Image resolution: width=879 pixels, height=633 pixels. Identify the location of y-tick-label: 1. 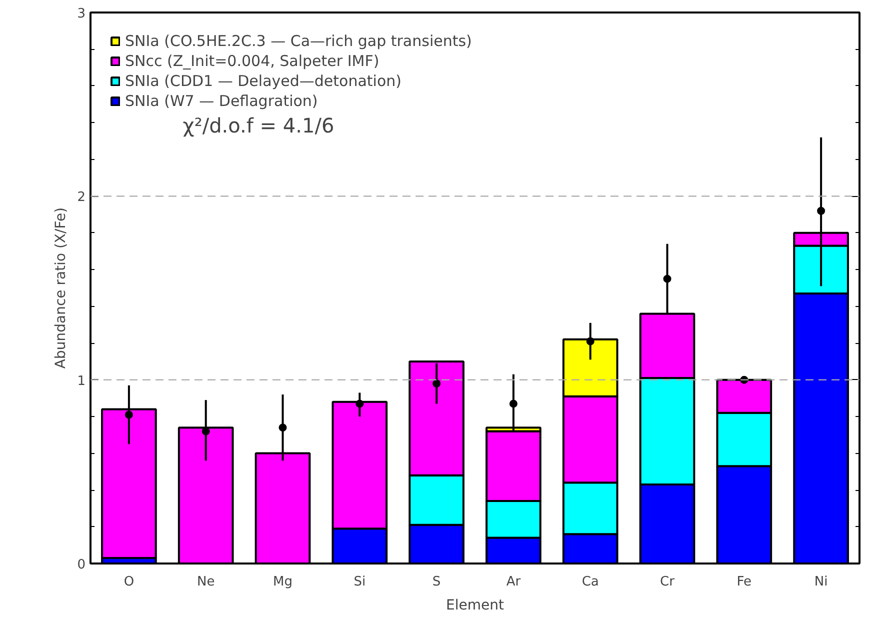
(81, 381).